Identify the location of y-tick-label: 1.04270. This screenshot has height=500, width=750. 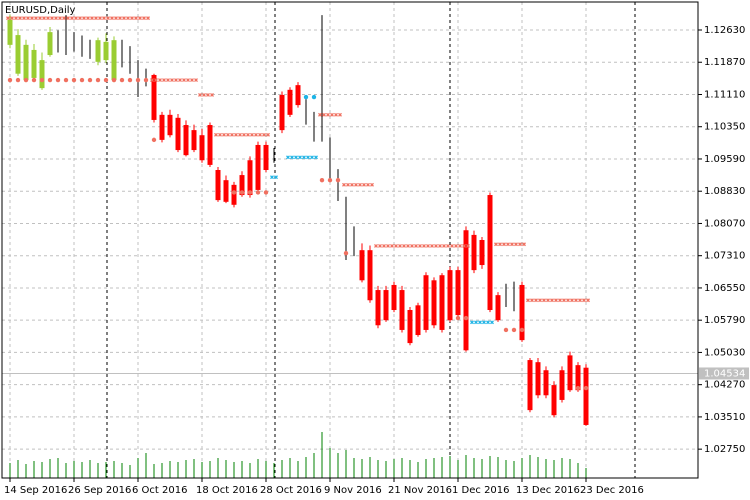
(724, 385).